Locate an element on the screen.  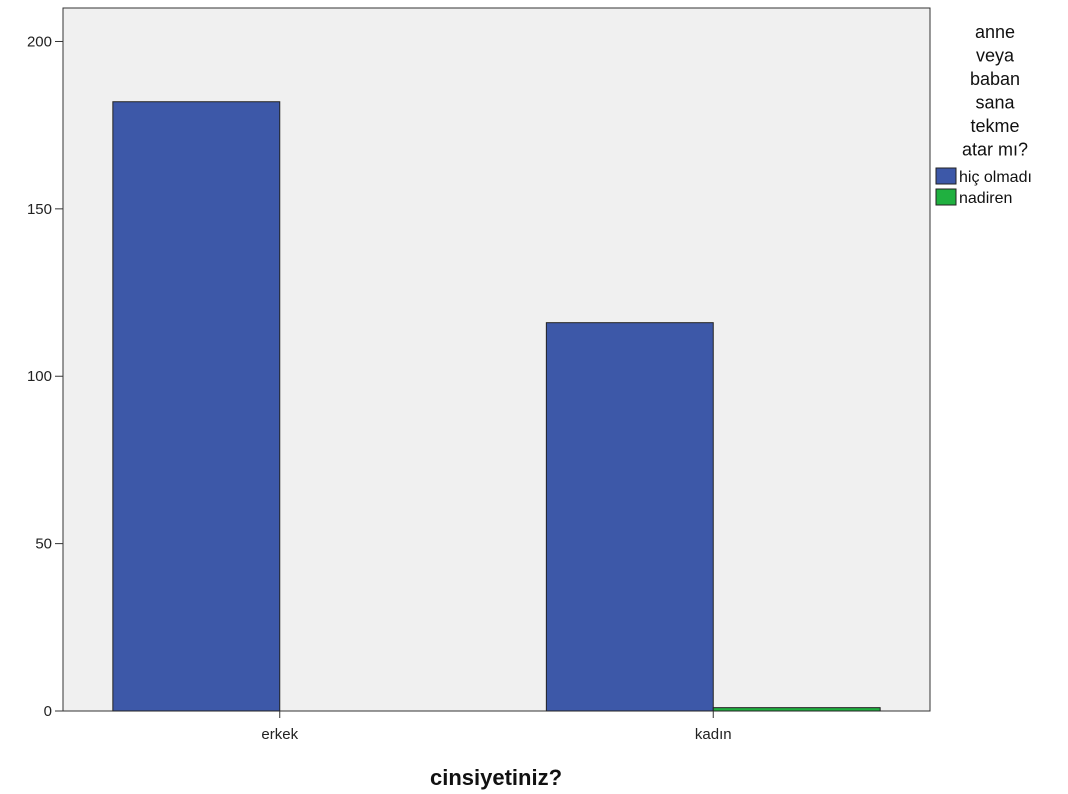
legend-label: hiç olmadı is located at coordinates (995, 177).